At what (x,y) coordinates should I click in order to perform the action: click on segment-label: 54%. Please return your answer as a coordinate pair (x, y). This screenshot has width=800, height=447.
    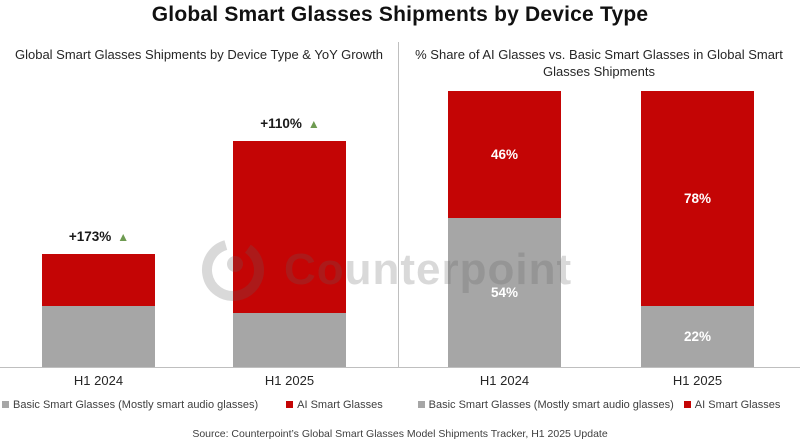
    Looking at the image, I should click on (504, 292).